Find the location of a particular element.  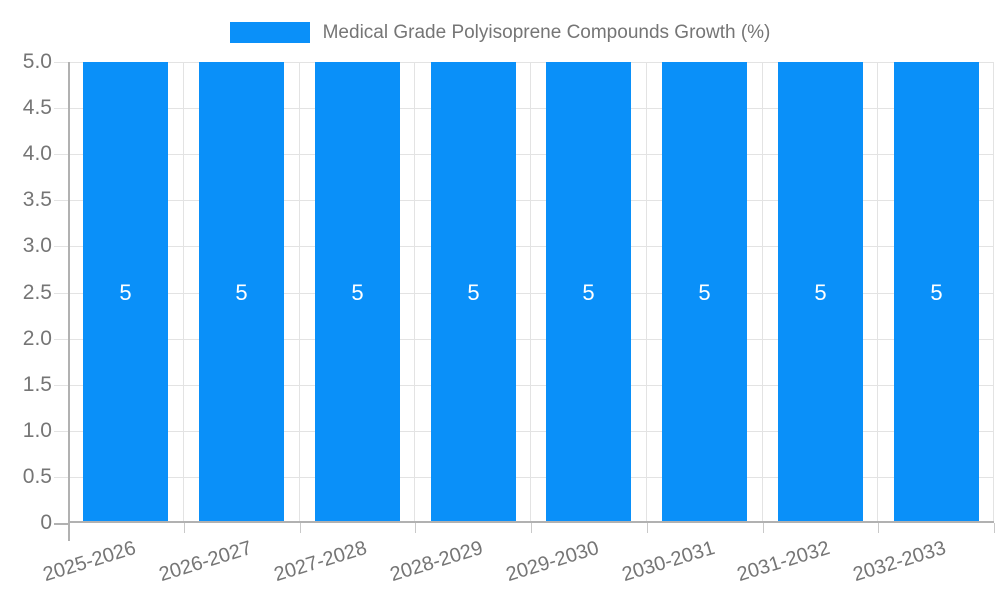

y-axis-line is located at coordinates (69, 292).